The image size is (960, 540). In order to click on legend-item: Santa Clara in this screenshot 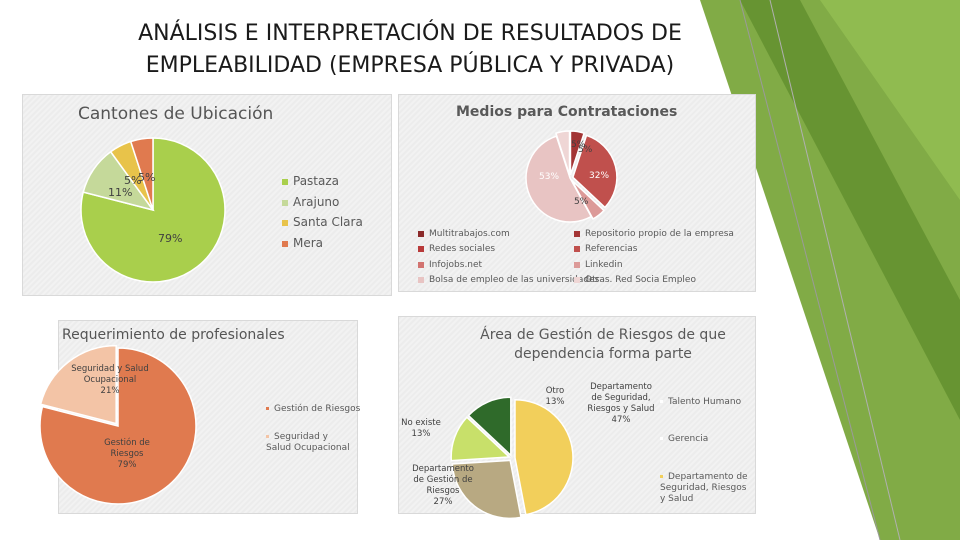, I will do `click(322, 222)`.